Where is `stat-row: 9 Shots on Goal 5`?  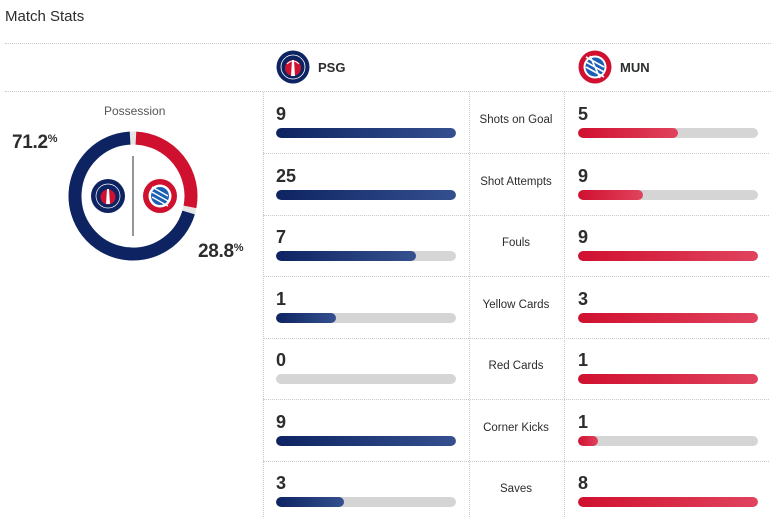
stat-row: 9 Shots on Goal 5 is located at coordinates (516, 123).